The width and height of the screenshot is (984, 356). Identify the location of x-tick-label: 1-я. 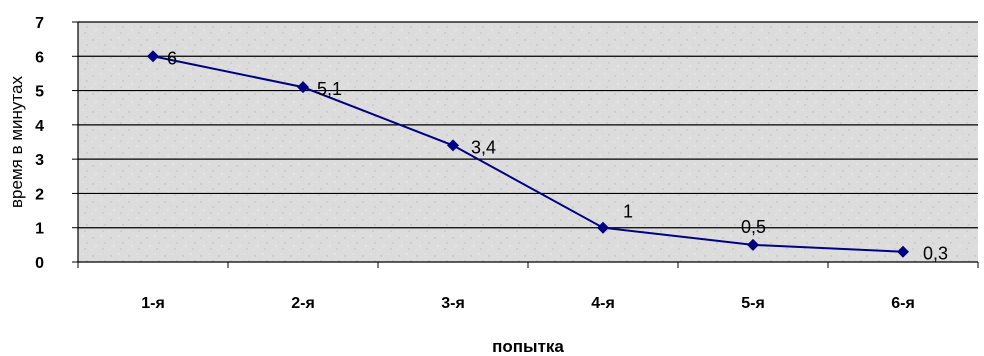
(153, 303).